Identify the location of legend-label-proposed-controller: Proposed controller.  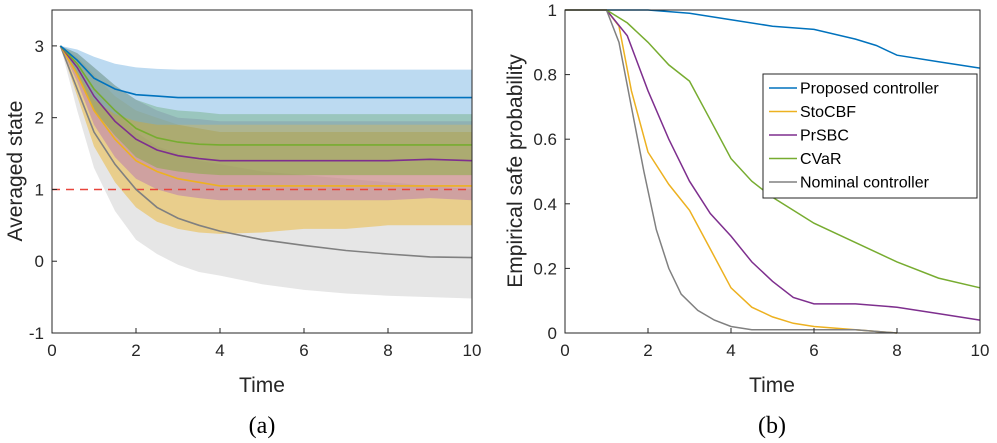
(869, 89).